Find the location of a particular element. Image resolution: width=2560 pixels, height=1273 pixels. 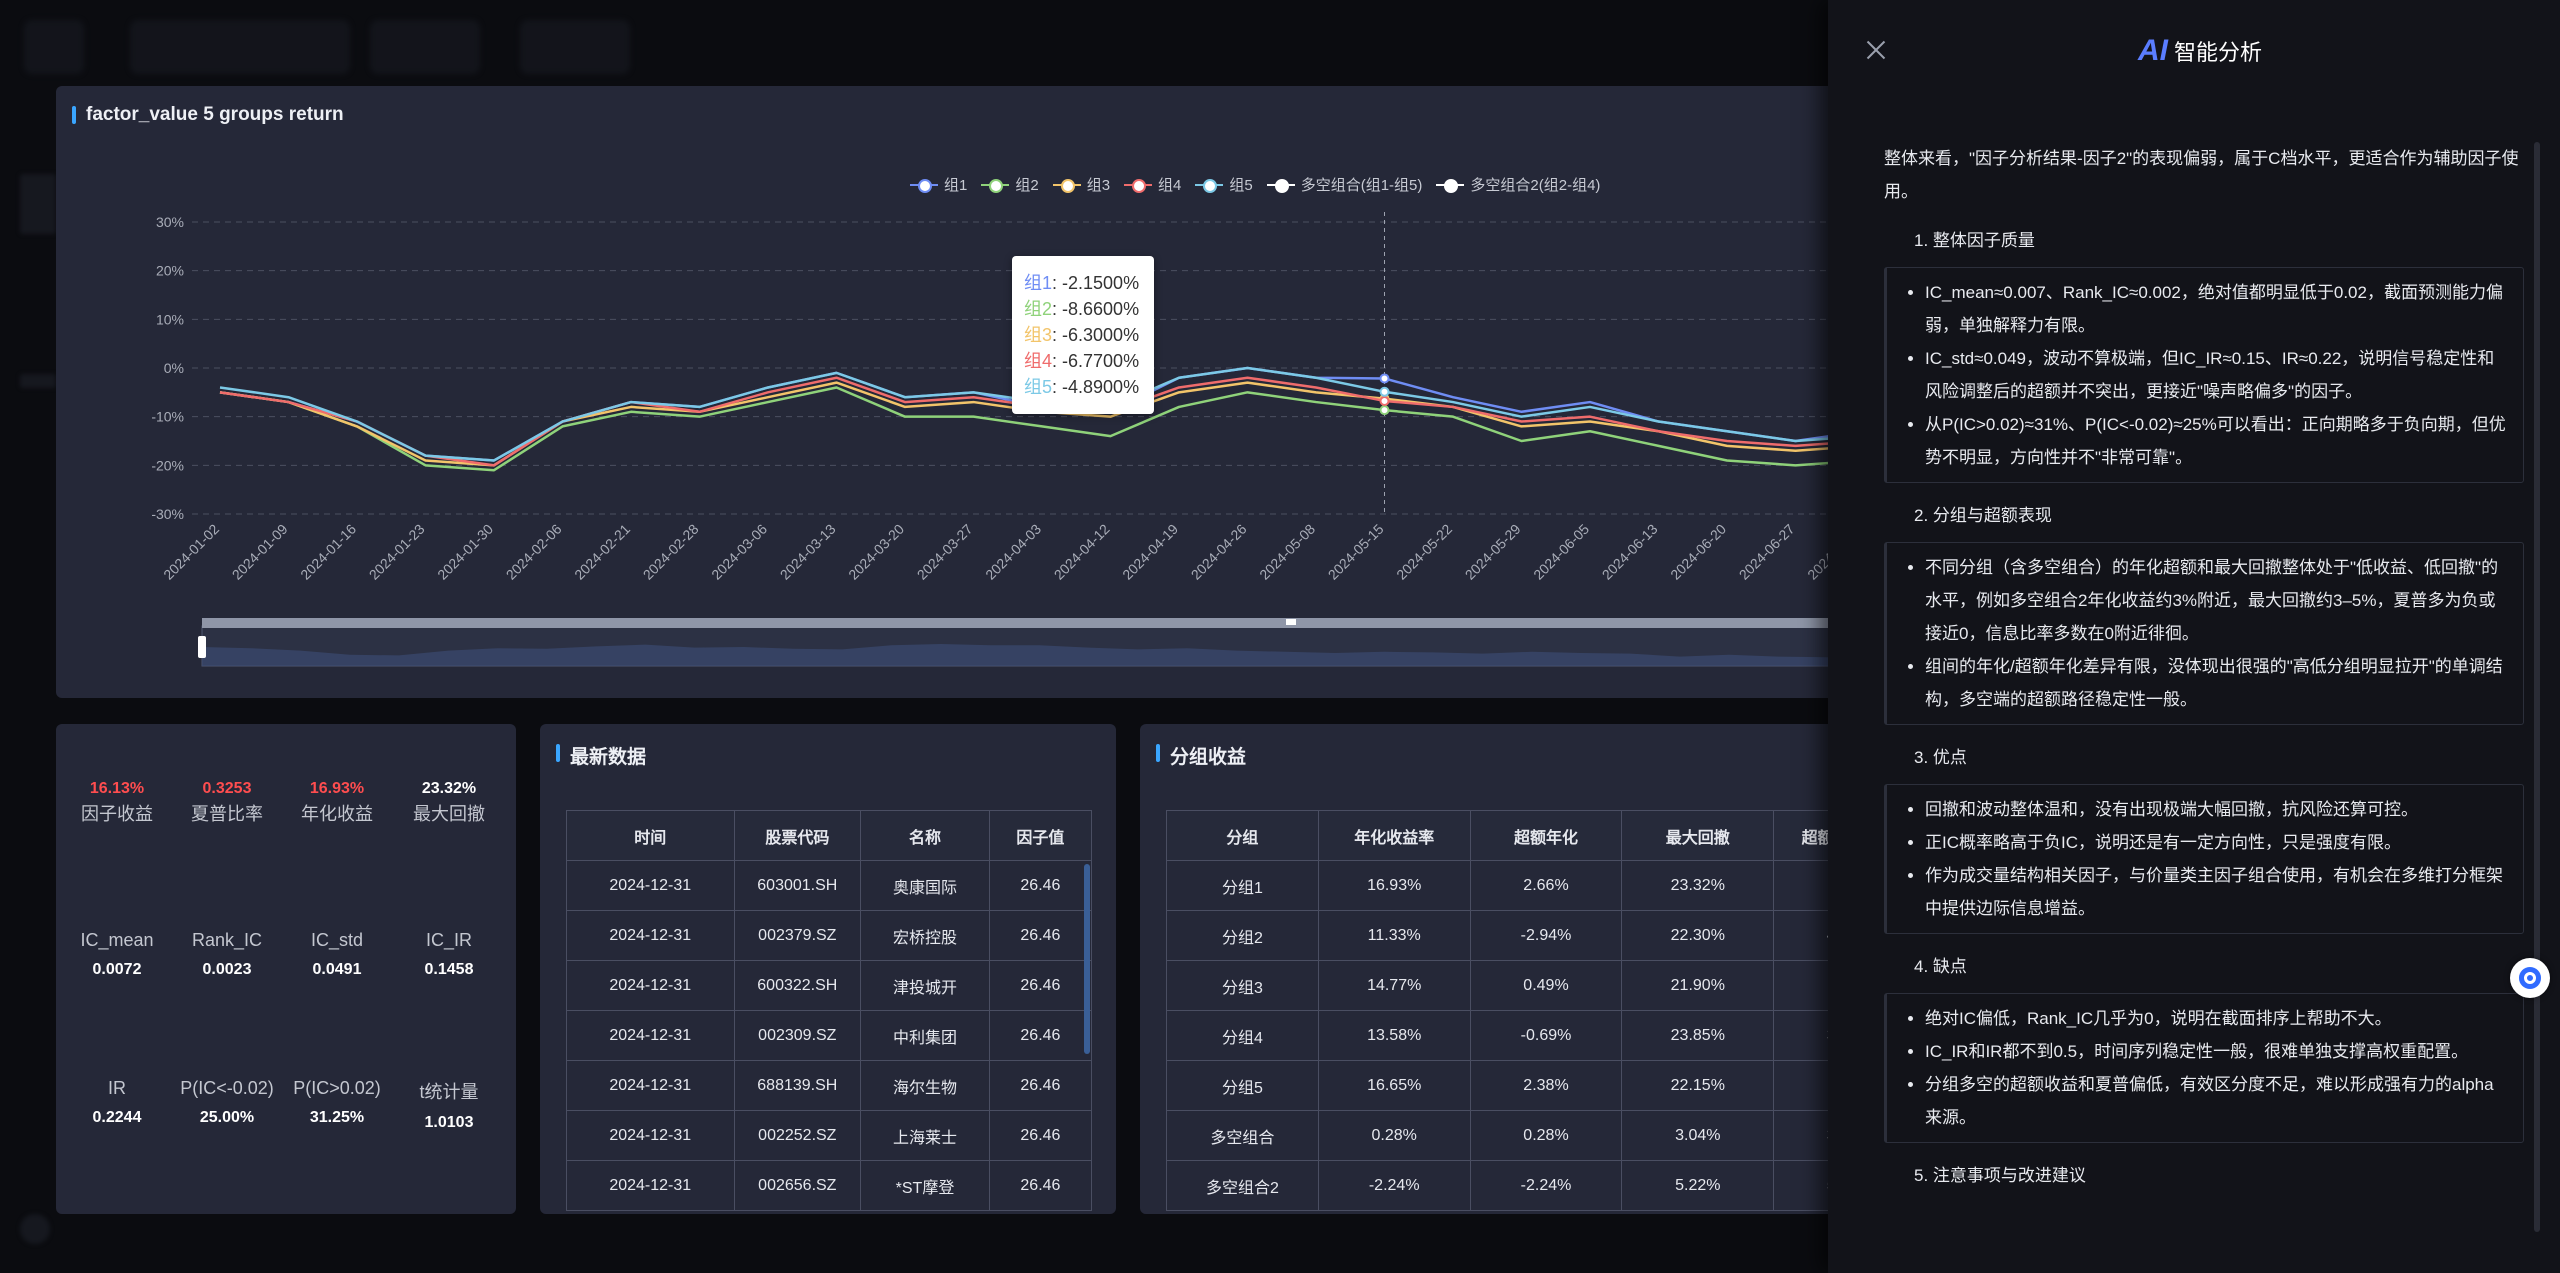

x-tick-label: 2024-05-15 is located at coordinates (1356, 552).